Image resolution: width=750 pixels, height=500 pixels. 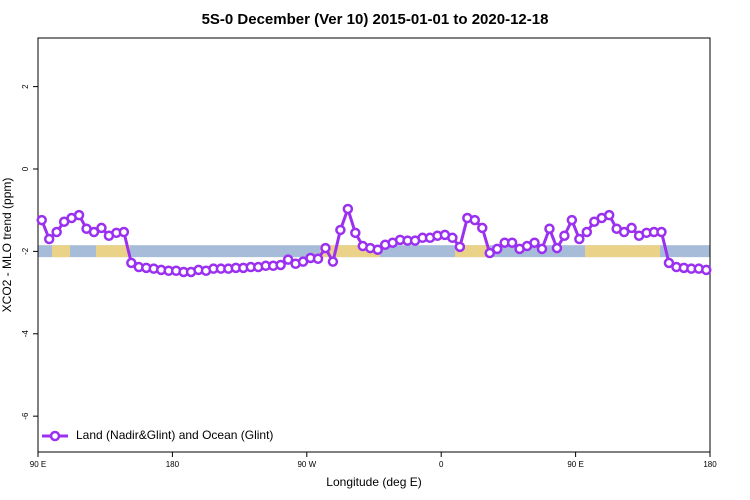 What do you see at coordinates (373, 482) in the screenshot?
I see `x-axis-label: Longitude (deg E)` at bounding box center [373, 482].